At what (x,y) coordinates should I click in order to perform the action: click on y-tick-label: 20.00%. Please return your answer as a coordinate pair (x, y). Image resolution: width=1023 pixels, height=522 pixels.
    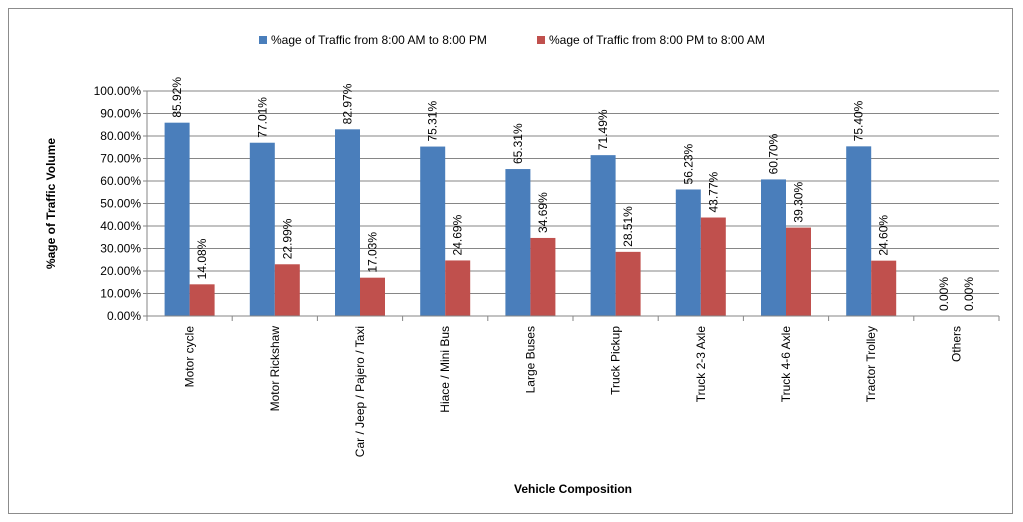
    Looking at the image, I should click on (120, 271).